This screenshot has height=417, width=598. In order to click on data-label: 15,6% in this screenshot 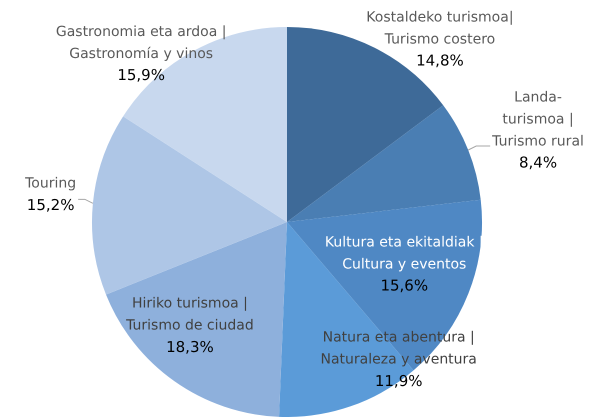, I will do `click(404, 285)`.